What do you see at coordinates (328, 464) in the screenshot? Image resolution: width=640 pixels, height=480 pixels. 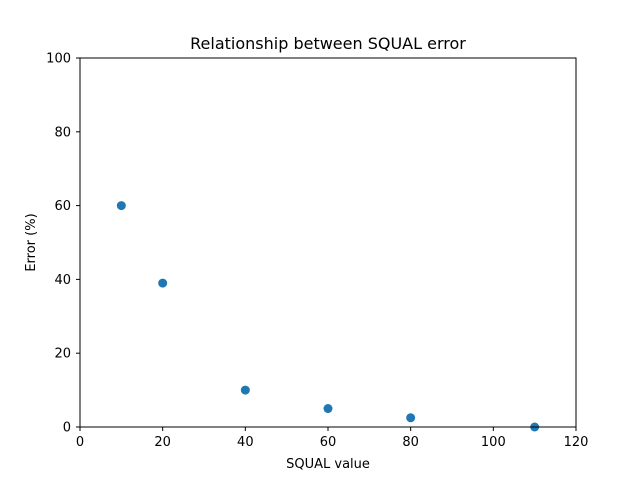 I see `x-axis-label: SQUAL value` at bounding box center [328, 464].